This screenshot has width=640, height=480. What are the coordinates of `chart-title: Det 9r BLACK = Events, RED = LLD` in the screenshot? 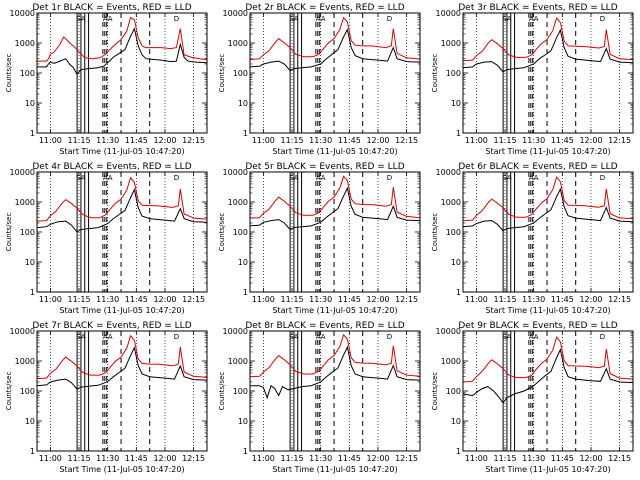 It's located at (537, 326).